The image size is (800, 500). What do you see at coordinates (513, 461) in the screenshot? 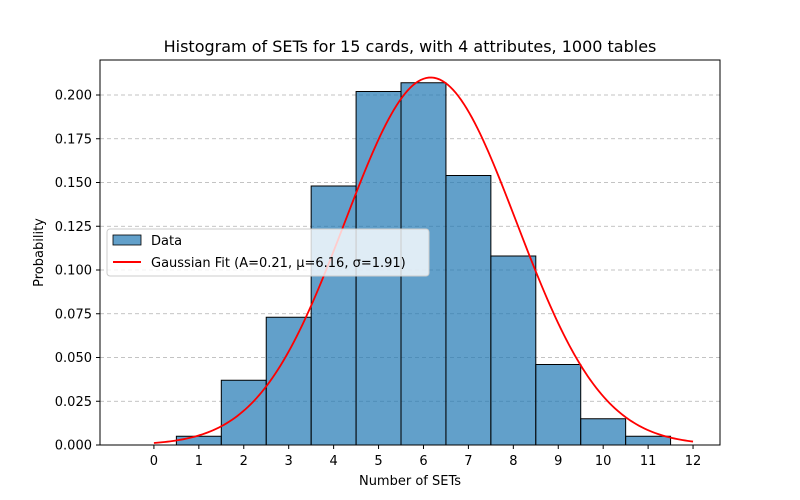
I see `x-tick-label: 8` at bounding box center [513, 461].